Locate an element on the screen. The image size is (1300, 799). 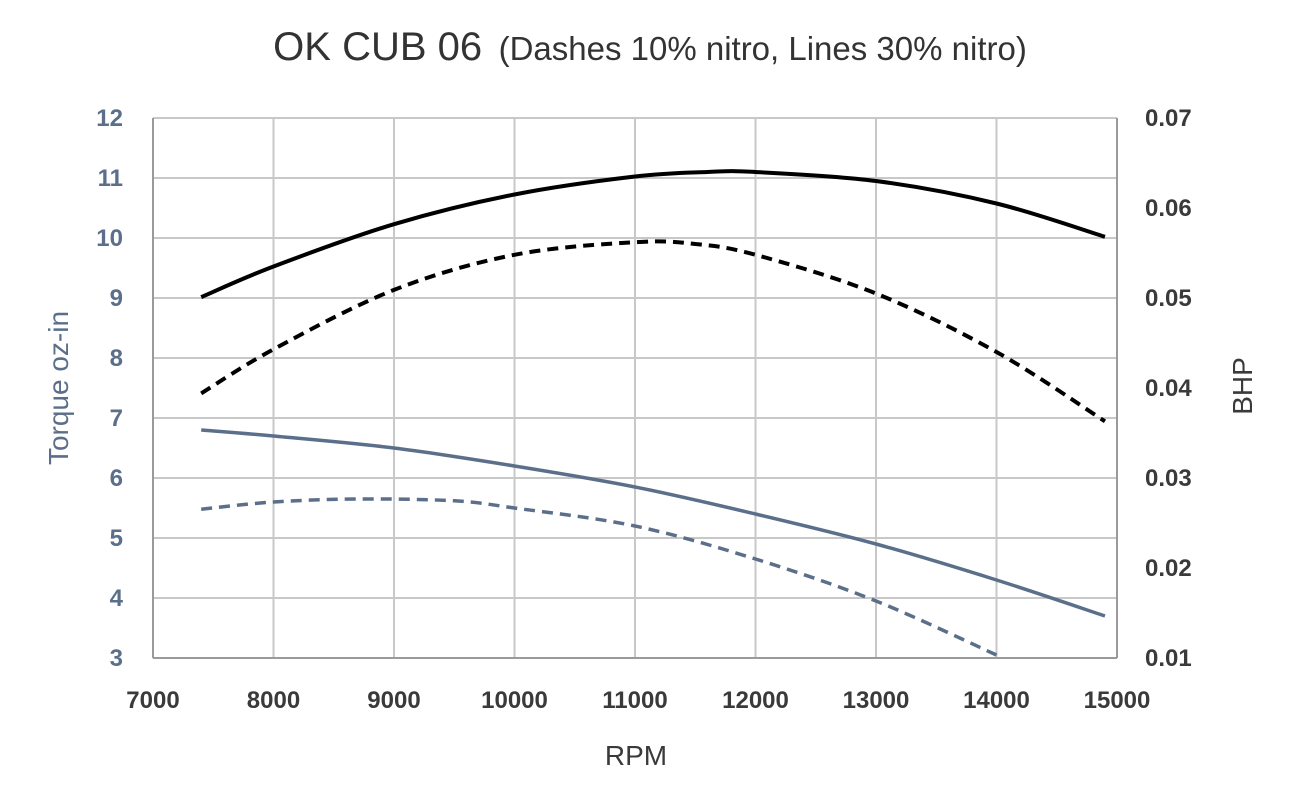
y-left-tick-label: 10 is located at coordinates (109, 238).